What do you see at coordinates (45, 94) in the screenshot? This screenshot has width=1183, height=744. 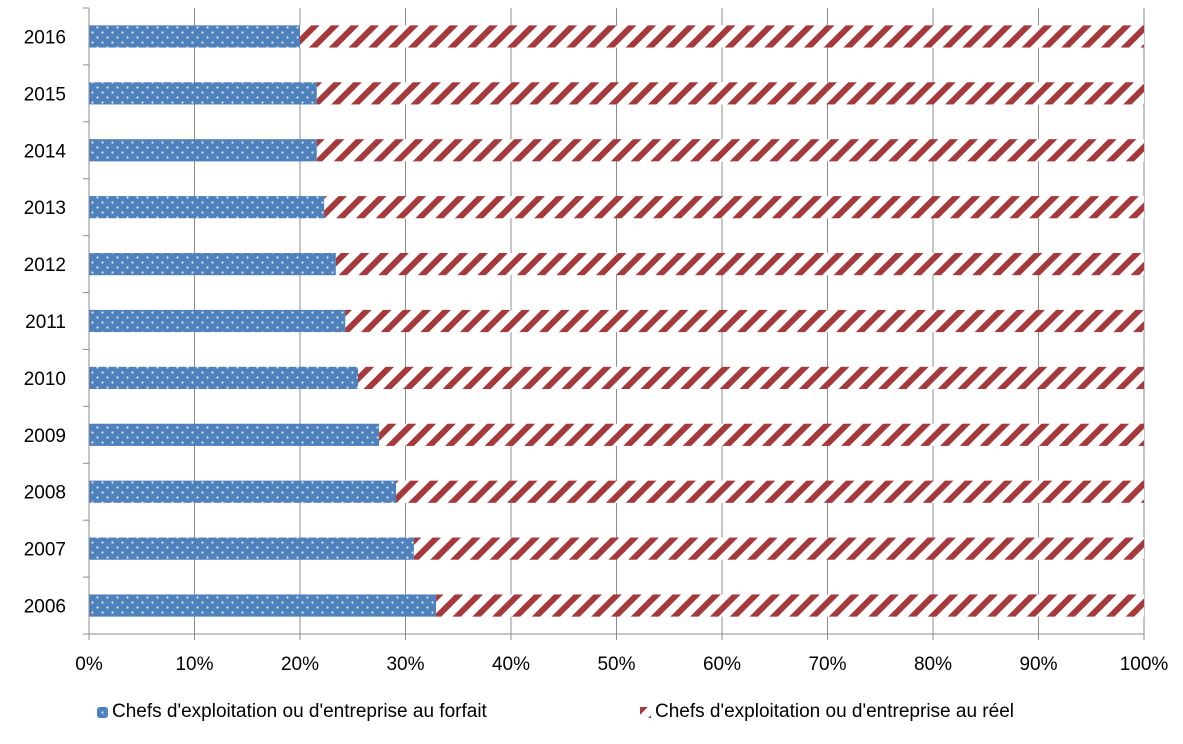 I see `y-tick-label: 2015` at bounding box center [45, 94].